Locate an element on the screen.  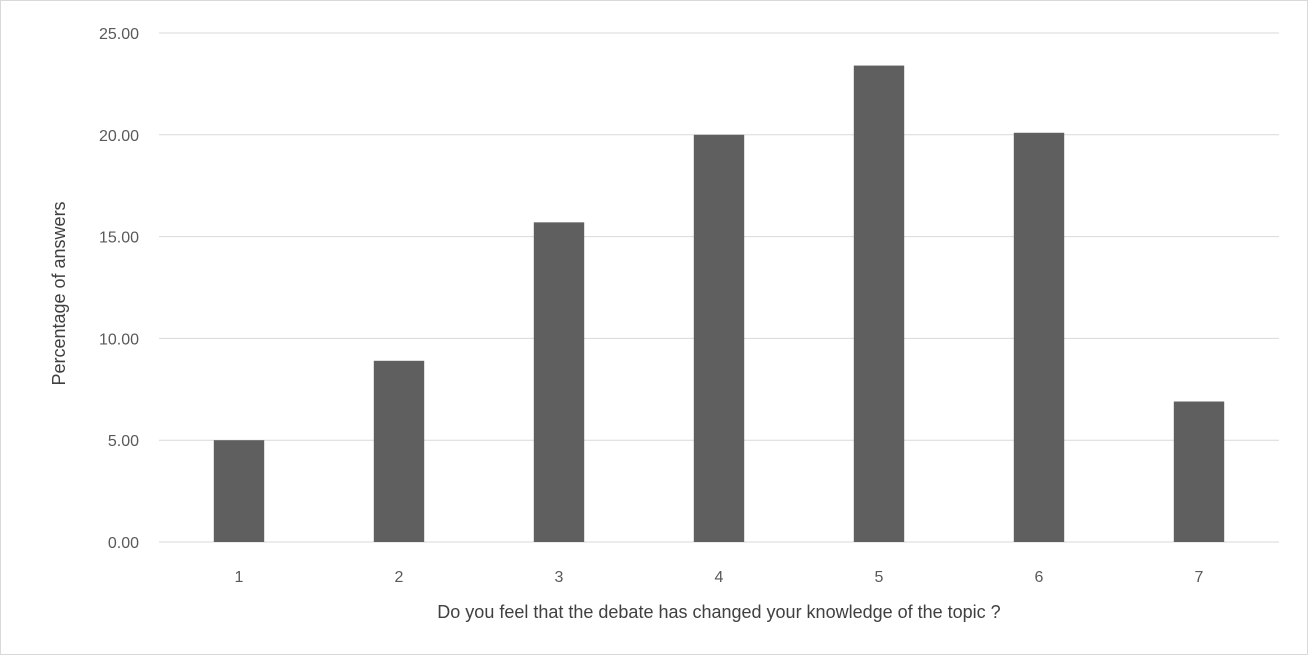
y-tick-label: 20.00 is located at coordinates (119, 136).